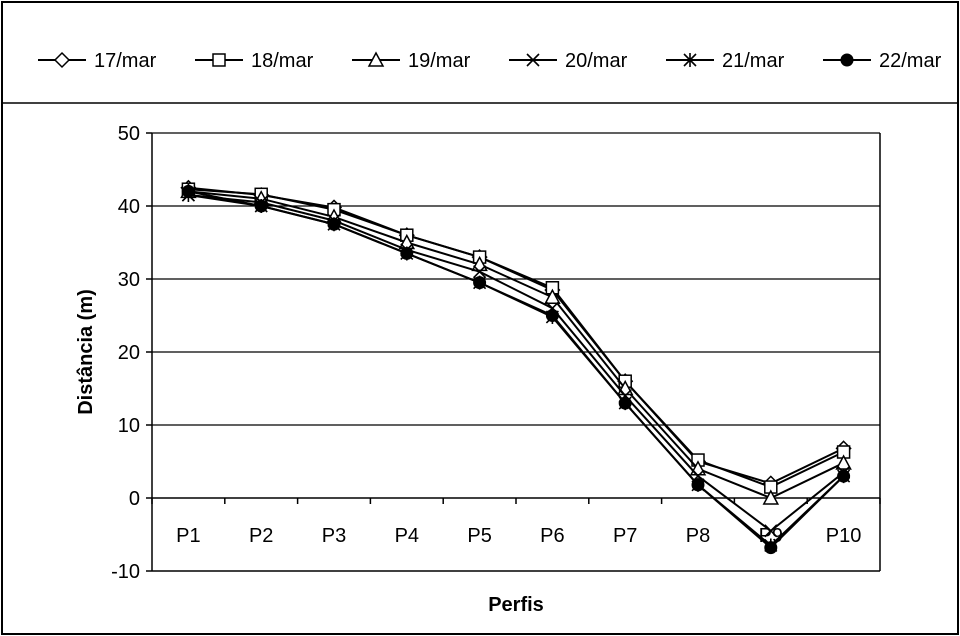 This screenshot has height=636, width=960. I want to click on legend-label: 17/mar, so click(125, 61).